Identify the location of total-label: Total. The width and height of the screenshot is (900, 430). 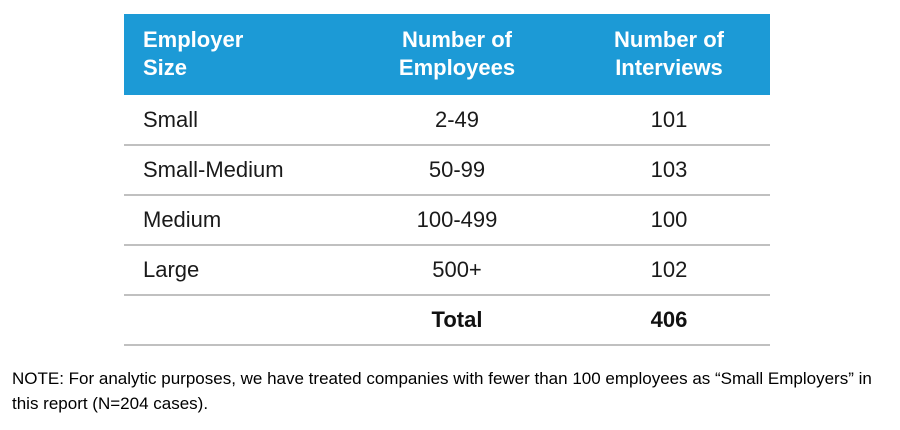
(457, 320).